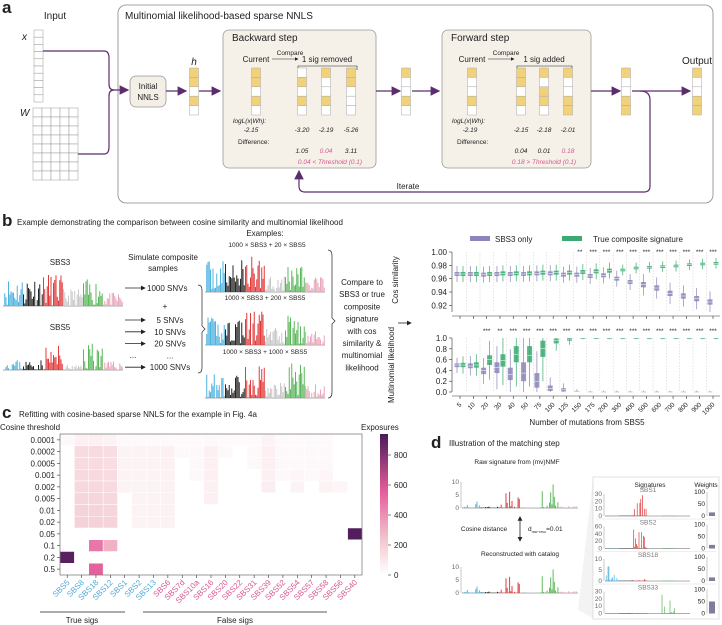 The height and width of the screenshot is (625, 722). I want to click on panel-a-letter: a, so click(7, 8).